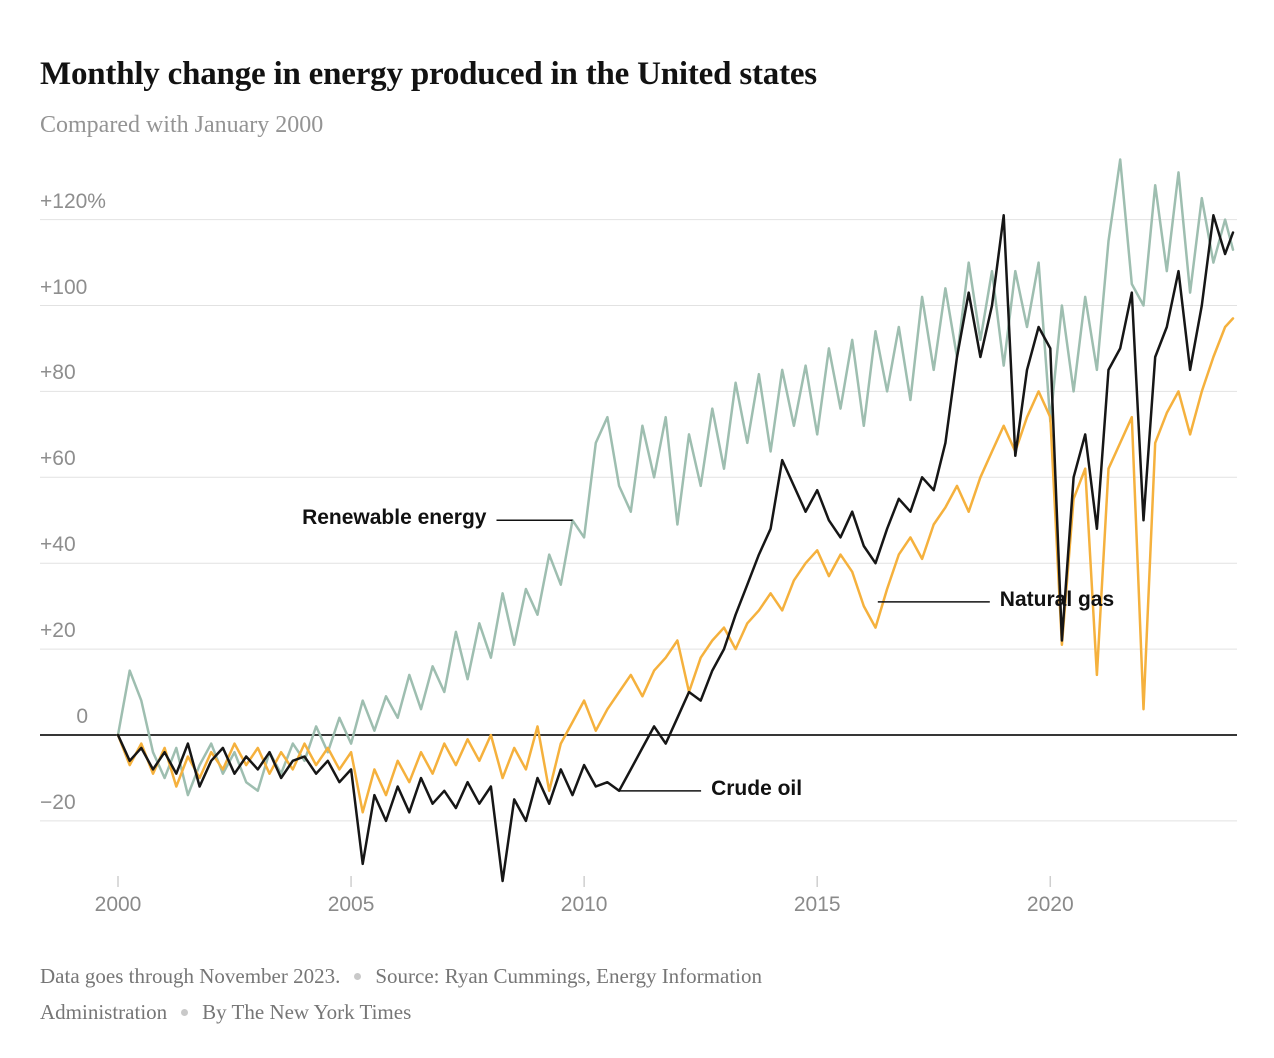 This screenshot has width=1274, height=1058. I want to click on footer-note: Data goes through November 2023., so click(190, 976).